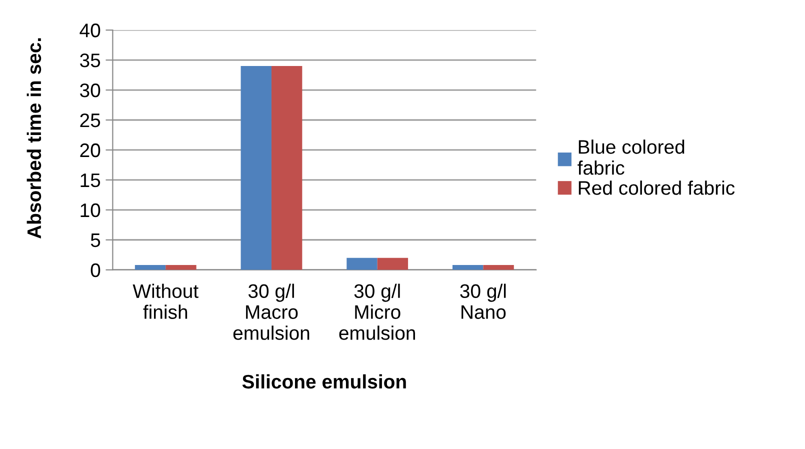 The height and width of the screenshot is (449, 805). What do you see at coordinates (165, 301) in the screenshot?
I see `x-tick-label: Without finish` at bounding box center [165, 301].